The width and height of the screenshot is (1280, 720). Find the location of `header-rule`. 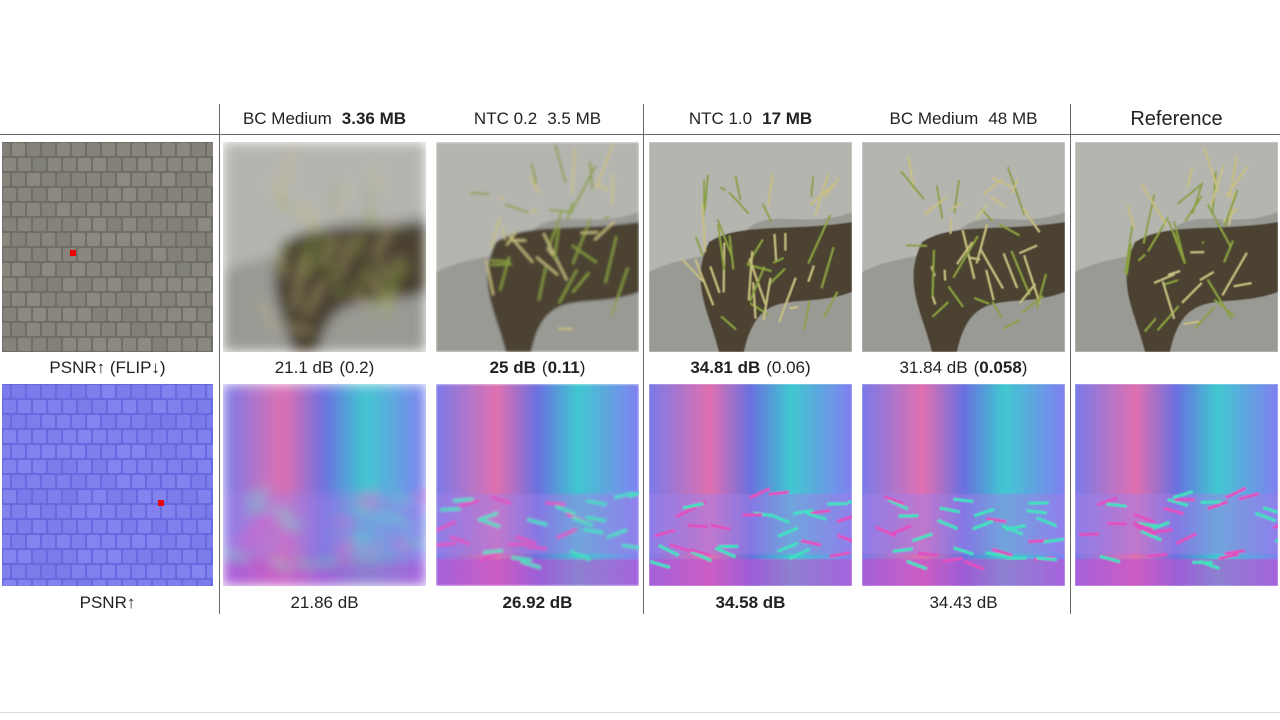

header-rule is located at coordinates (640, 134).